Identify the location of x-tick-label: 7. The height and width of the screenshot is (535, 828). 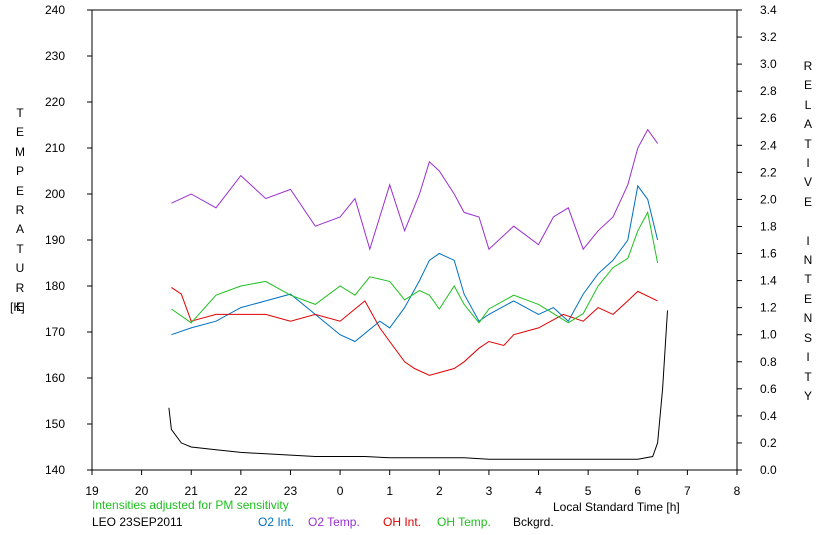
(687, 491).